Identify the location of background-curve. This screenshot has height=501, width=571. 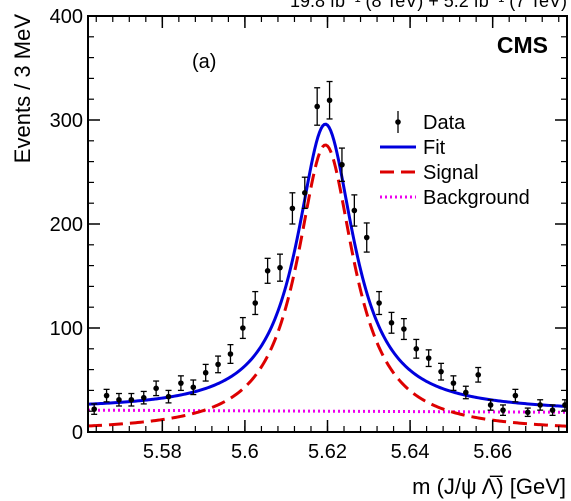
(327, 411).